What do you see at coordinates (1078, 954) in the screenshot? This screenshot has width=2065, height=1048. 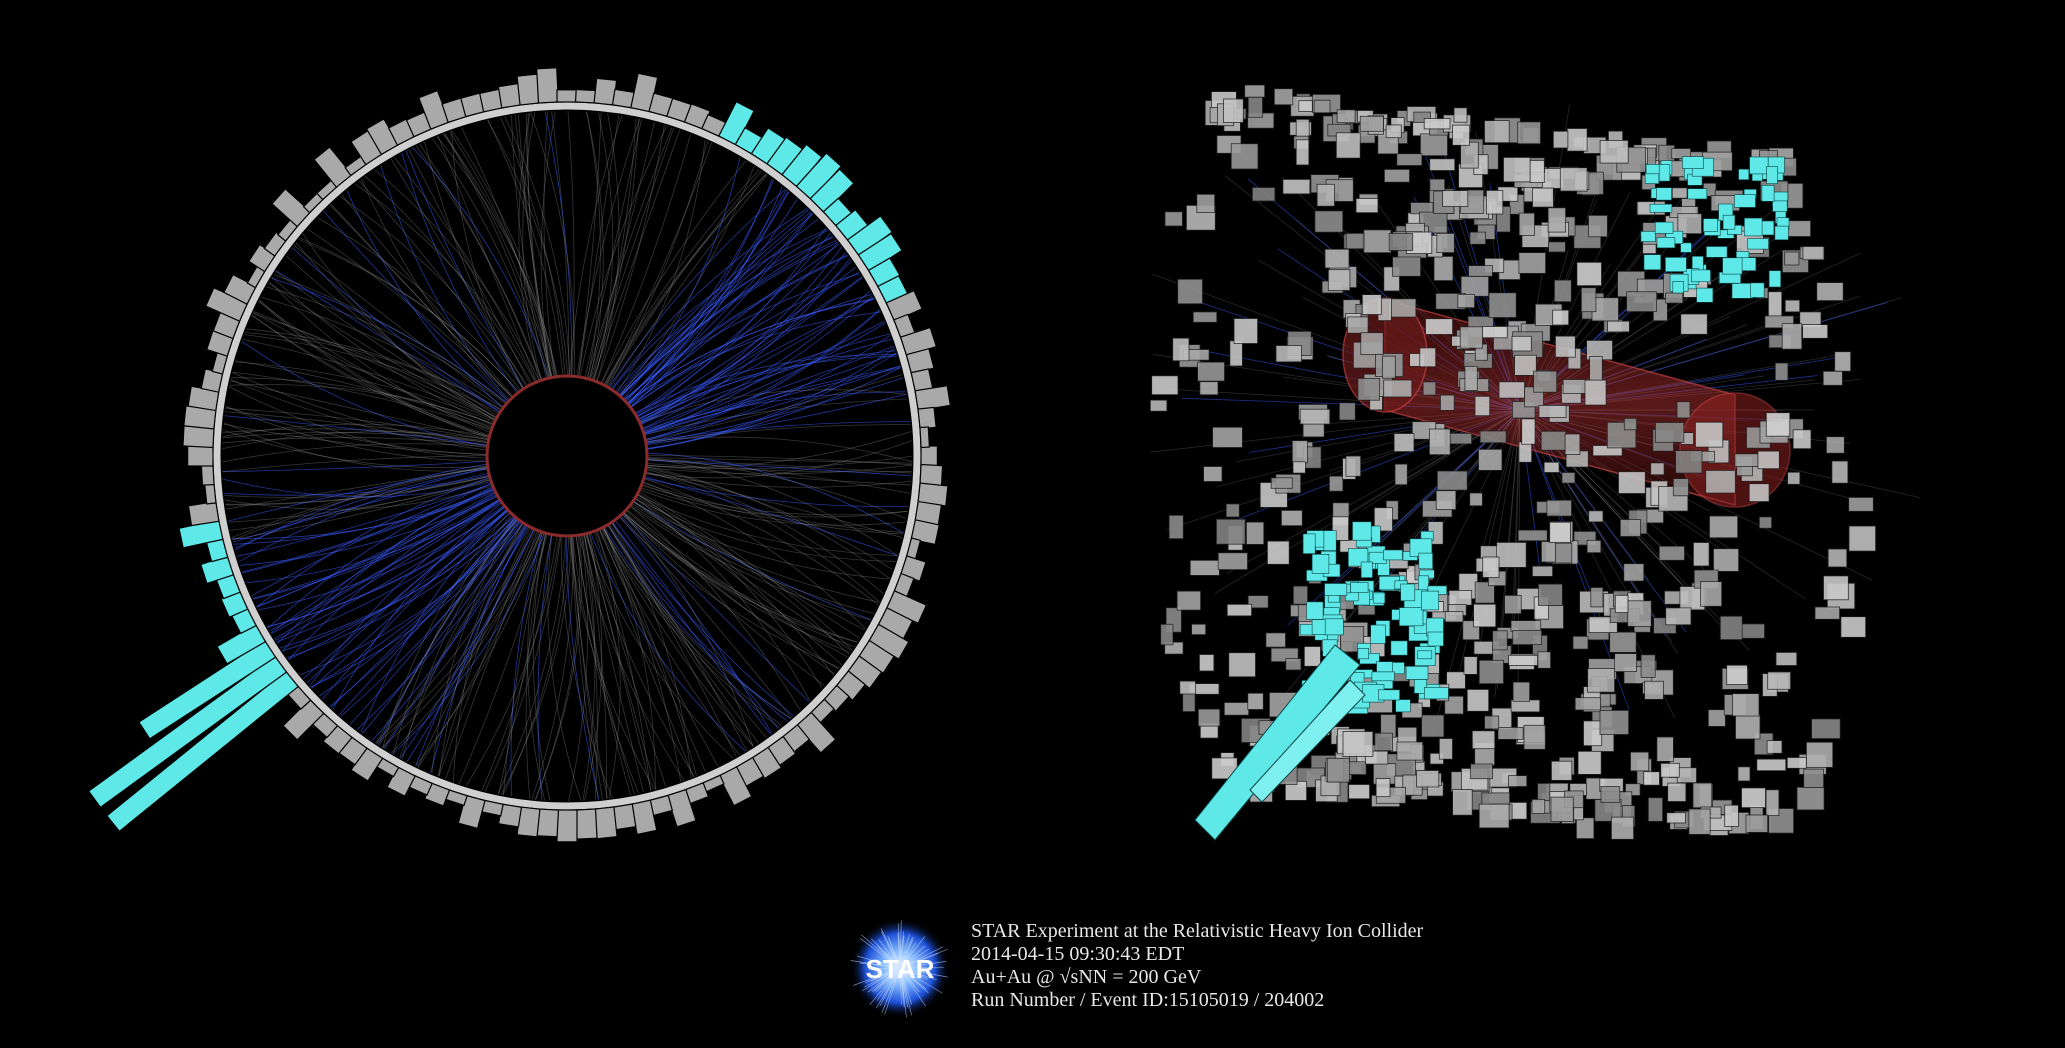 I see `caption-datetime: 2014-04-15 09:30:43 EDT` at bounding box center [1078, 954].